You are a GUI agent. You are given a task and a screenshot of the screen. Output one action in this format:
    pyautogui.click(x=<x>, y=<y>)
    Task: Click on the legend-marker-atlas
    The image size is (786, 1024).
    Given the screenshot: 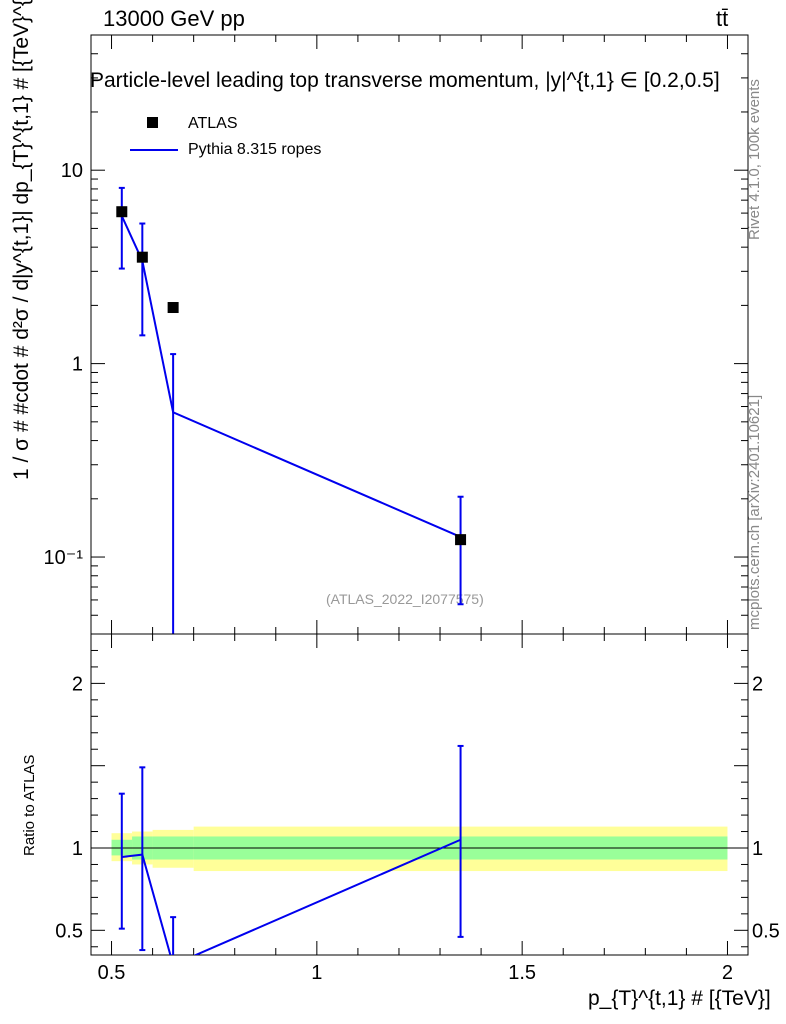 What is the action you would take?
    pyautogui.click(x=152, y=122)
    